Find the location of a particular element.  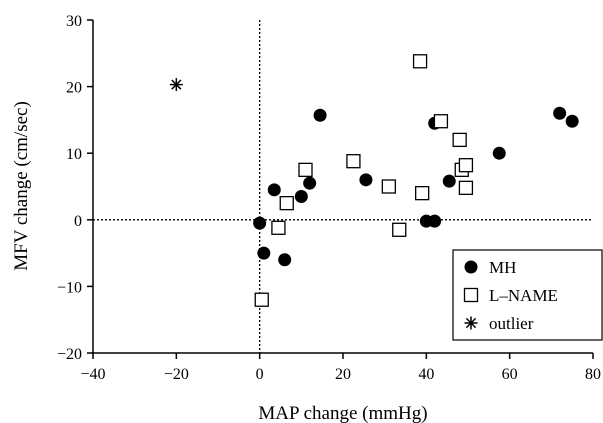

x-tick-label: 80 is located at coordinates (593, 374).